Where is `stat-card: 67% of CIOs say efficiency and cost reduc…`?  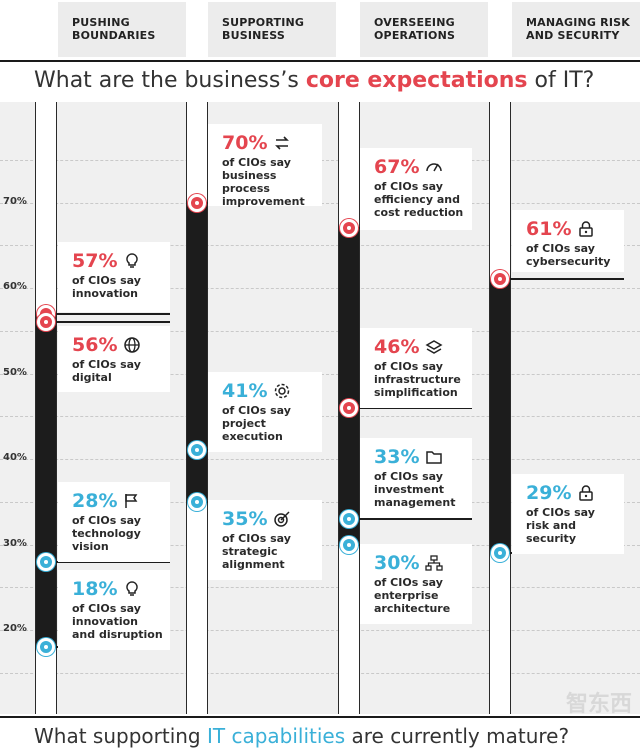
stat-card: 67% of CIOs say efficiency and cost reduc… is located at coordinates (416, 189).